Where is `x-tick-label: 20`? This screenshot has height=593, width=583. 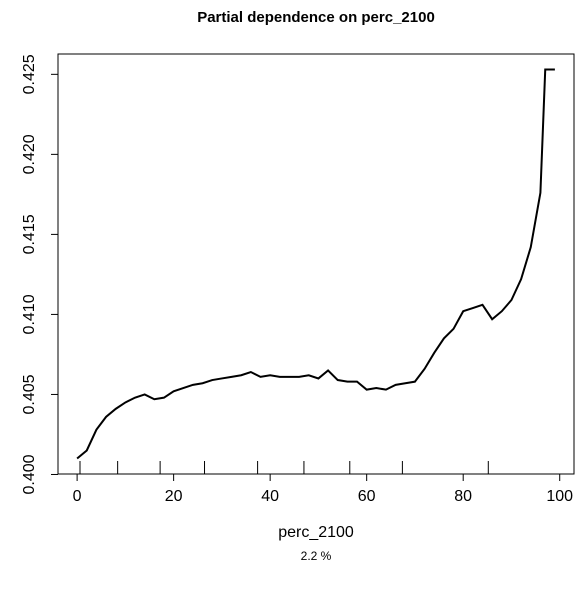 x-tick-label: 20 is located at coordinates (174, 496).